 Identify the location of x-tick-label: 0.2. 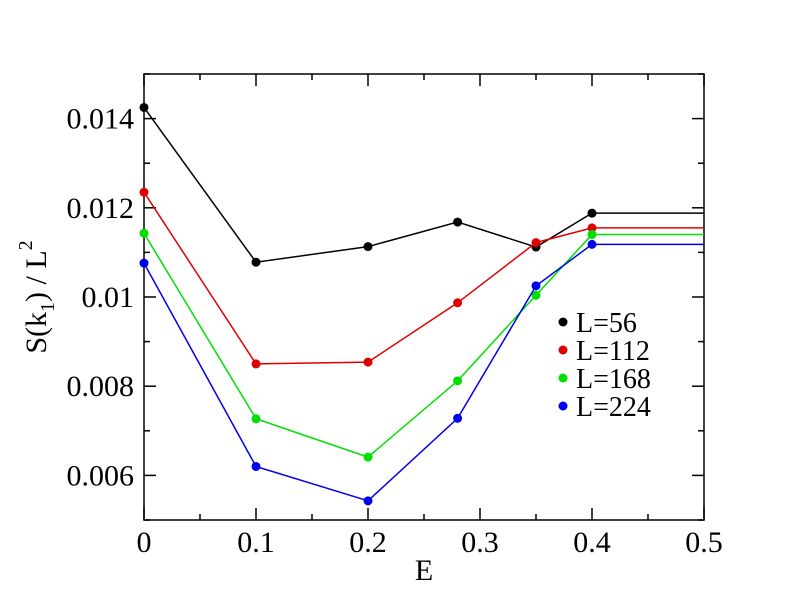
(368, 542).